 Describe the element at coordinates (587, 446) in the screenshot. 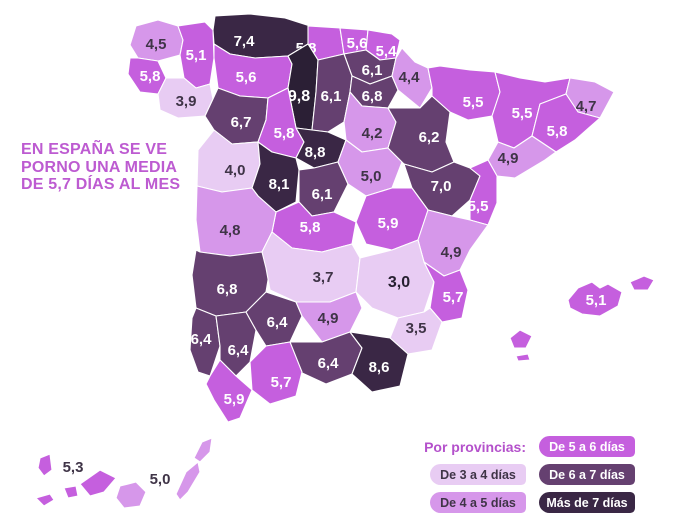

I see `legend-item-3: De 5 a 6 días` at that location.